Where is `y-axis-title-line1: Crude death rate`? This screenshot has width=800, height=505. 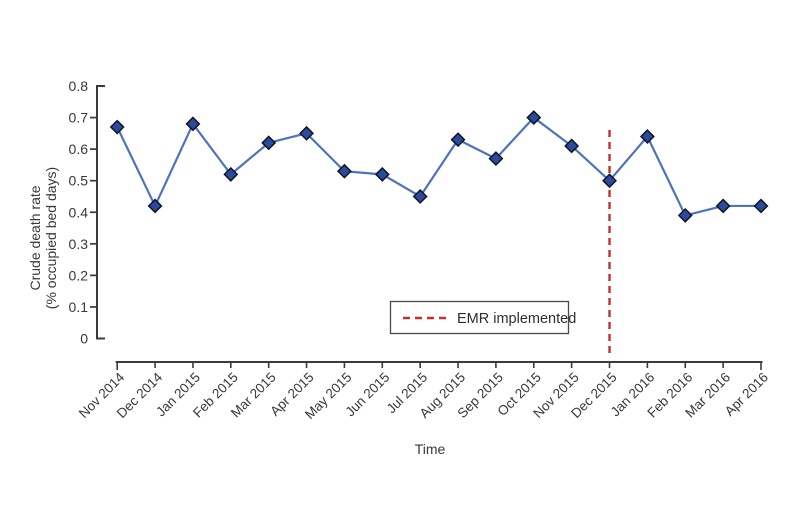 y-axis-title-line1: Crude death rate is located at coordinates (35, 237).